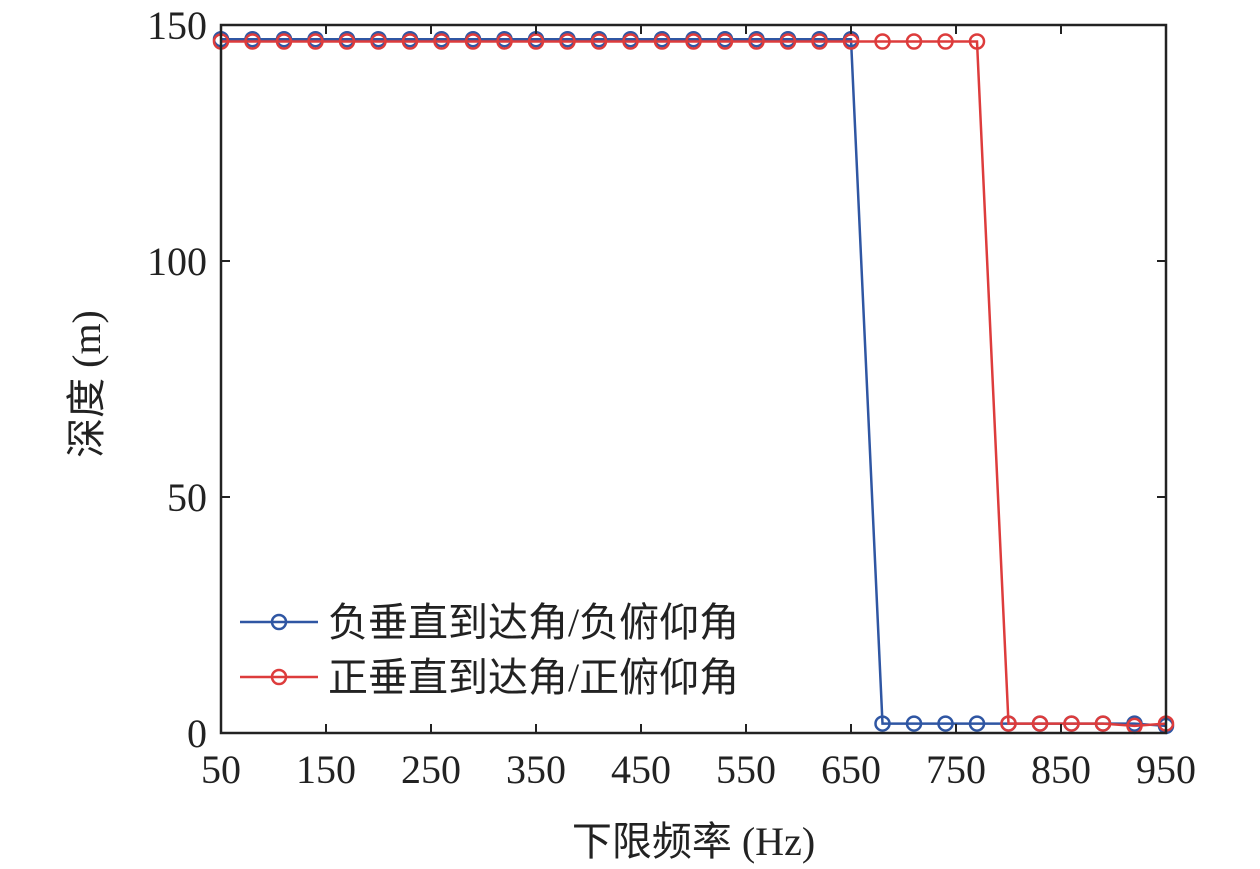 Image resolution: width=1260 pixels, height=869 pixels. Describe the element at coordinates (851, 769) in the screenshot. I see `x-tick-label: 650` at that location.